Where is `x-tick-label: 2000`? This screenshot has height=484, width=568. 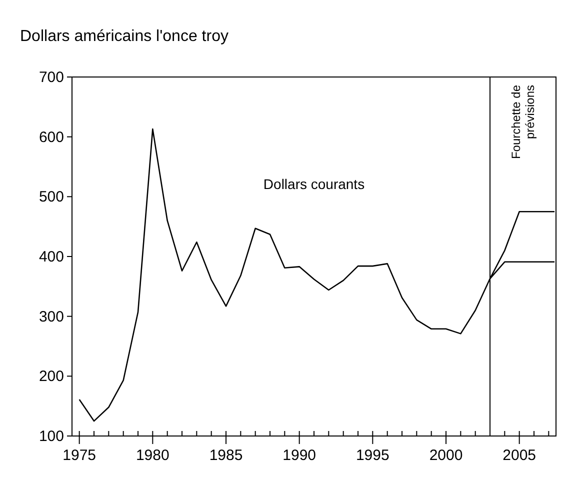 x-tick-label: 2000 is located at coordinates (446, 455).